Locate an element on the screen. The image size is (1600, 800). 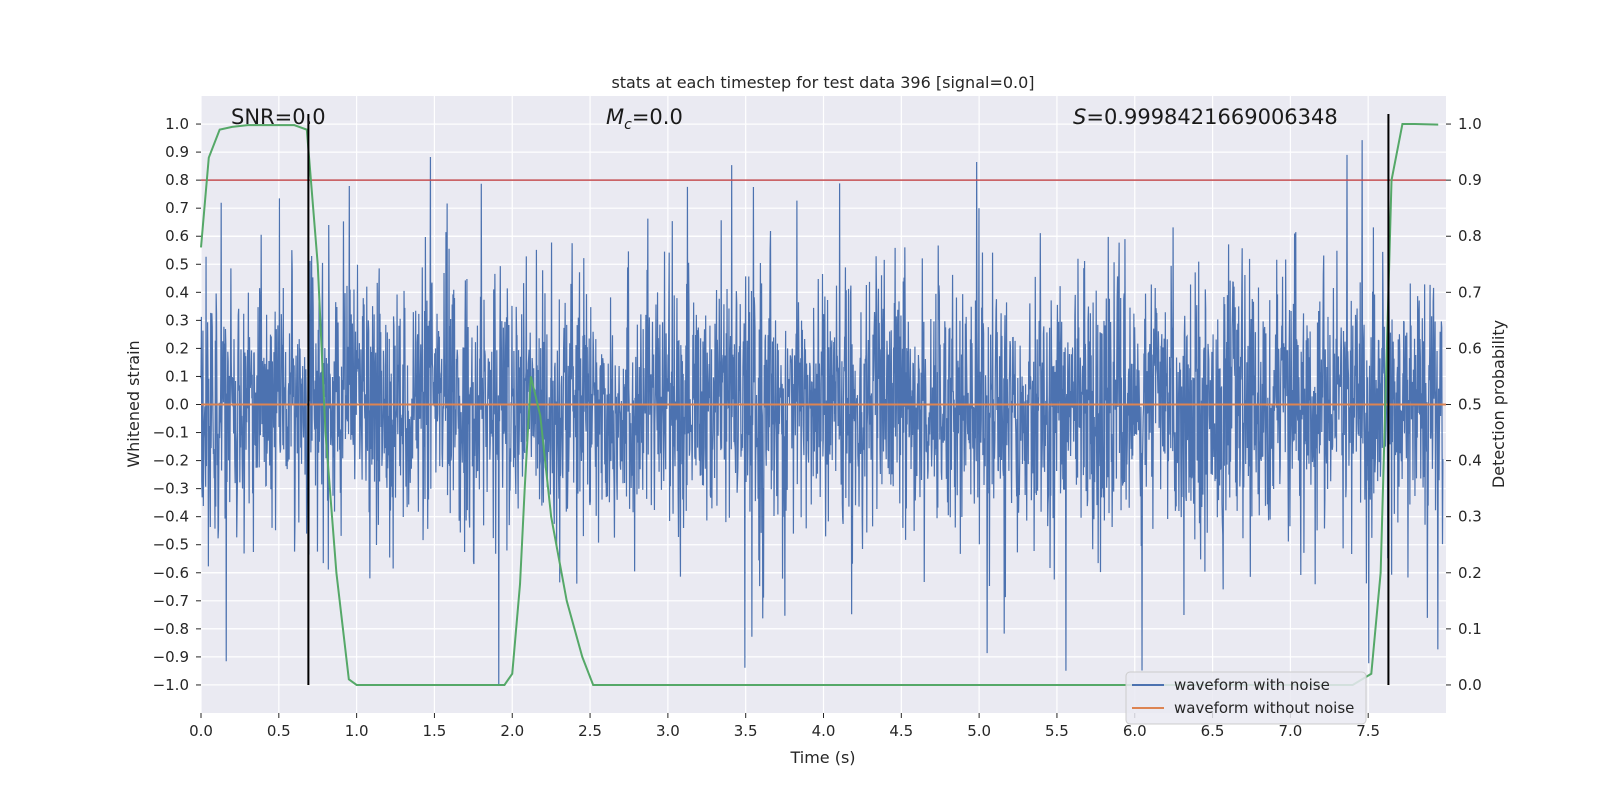
y-left-tick-label: 0.3 is located at coordinates (177, 320).